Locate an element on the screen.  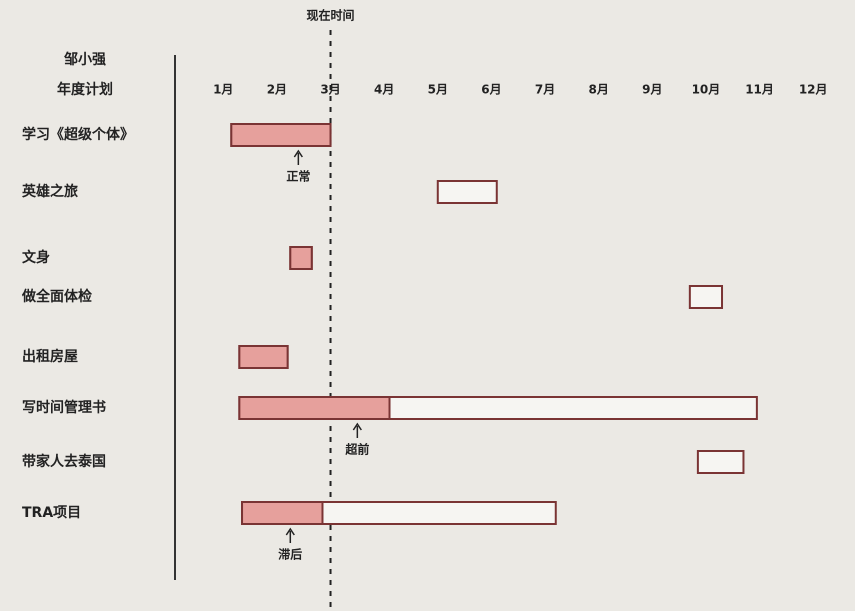
task-label: 写时间管理书 is located at coordinates (64, 407).